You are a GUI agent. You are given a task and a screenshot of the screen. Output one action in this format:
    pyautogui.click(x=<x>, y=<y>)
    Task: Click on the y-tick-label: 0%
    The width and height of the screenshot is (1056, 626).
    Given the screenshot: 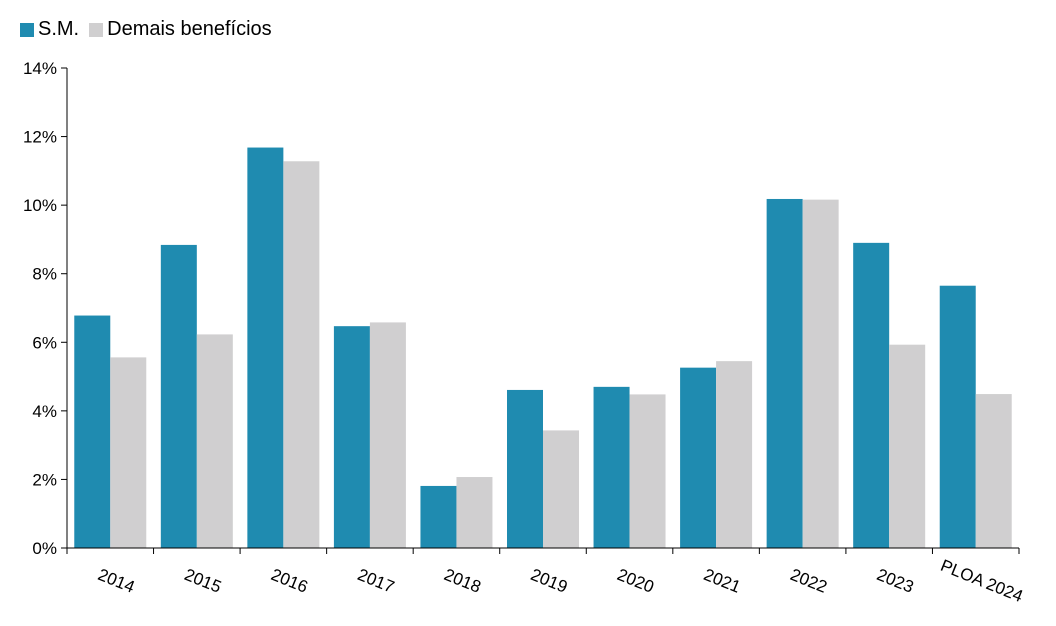 What is the action you would take?
    pyautogui.click(x=44, y=548)
    